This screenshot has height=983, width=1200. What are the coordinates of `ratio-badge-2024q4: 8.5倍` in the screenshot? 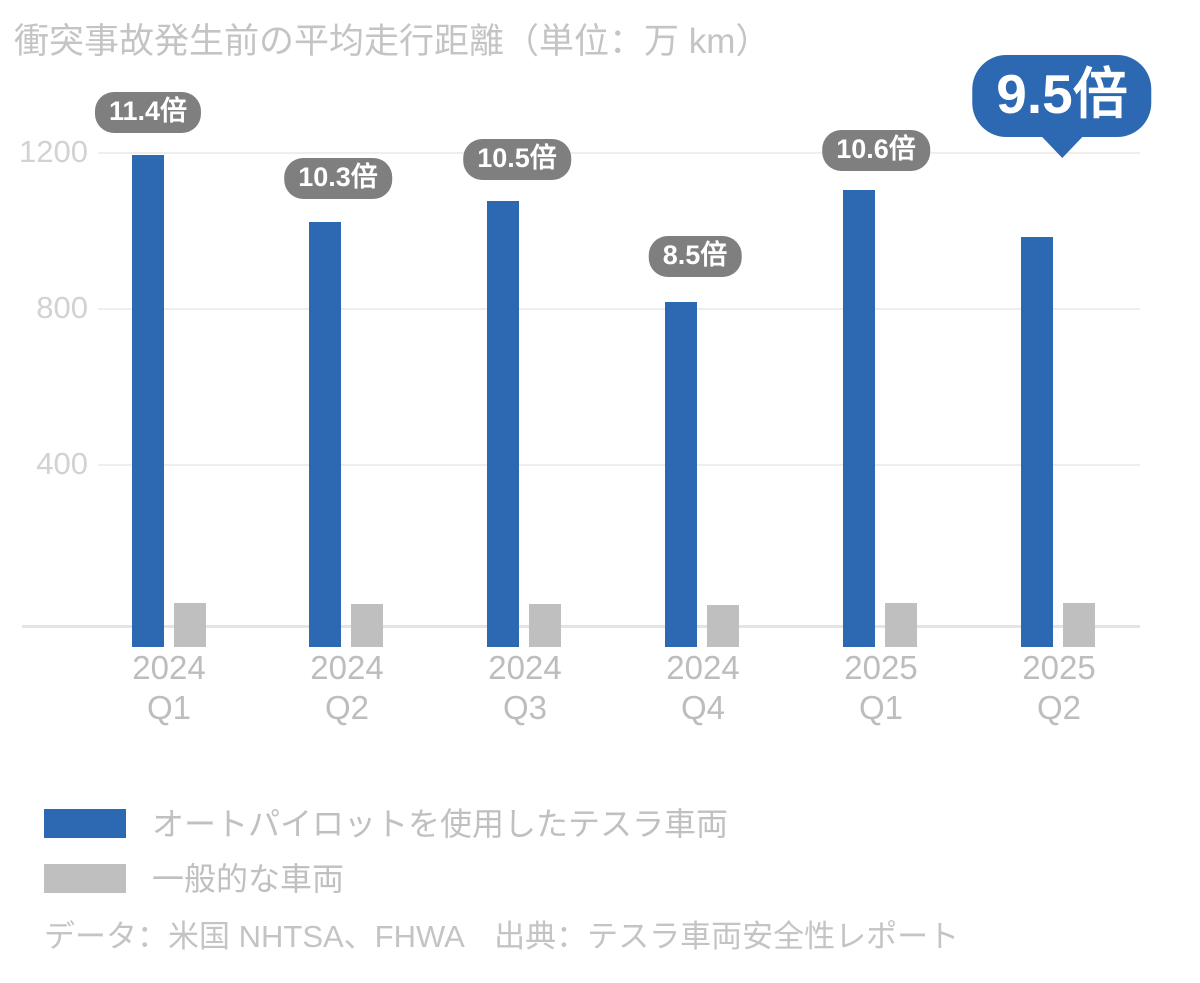 It's located at (695, 256).